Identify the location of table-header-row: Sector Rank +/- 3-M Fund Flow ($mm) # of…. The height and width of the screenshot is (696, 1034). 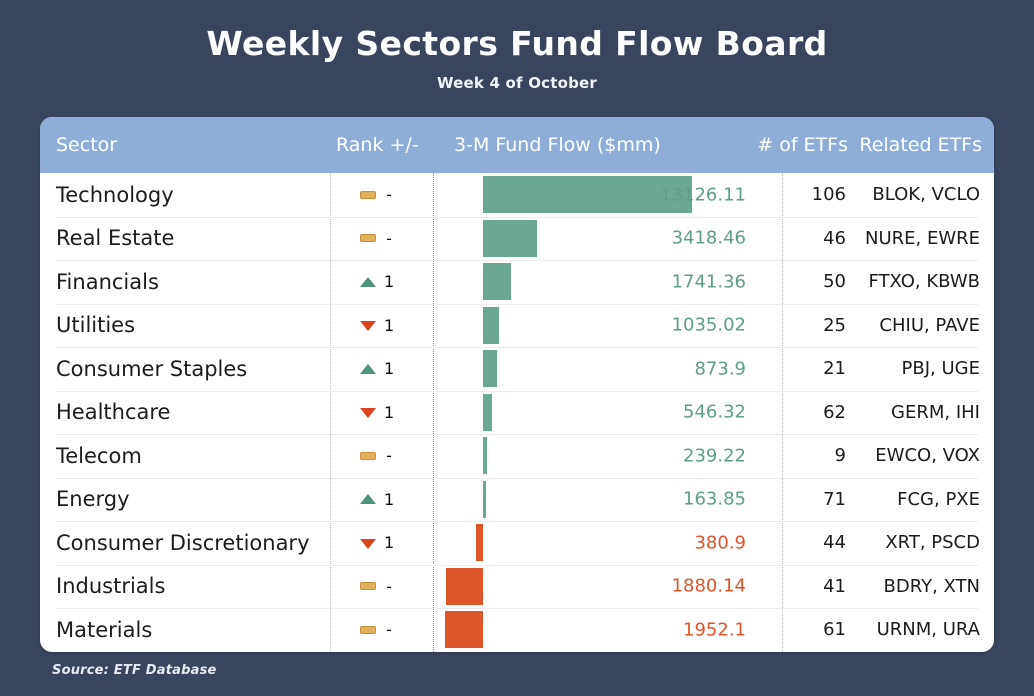
(517, 145).